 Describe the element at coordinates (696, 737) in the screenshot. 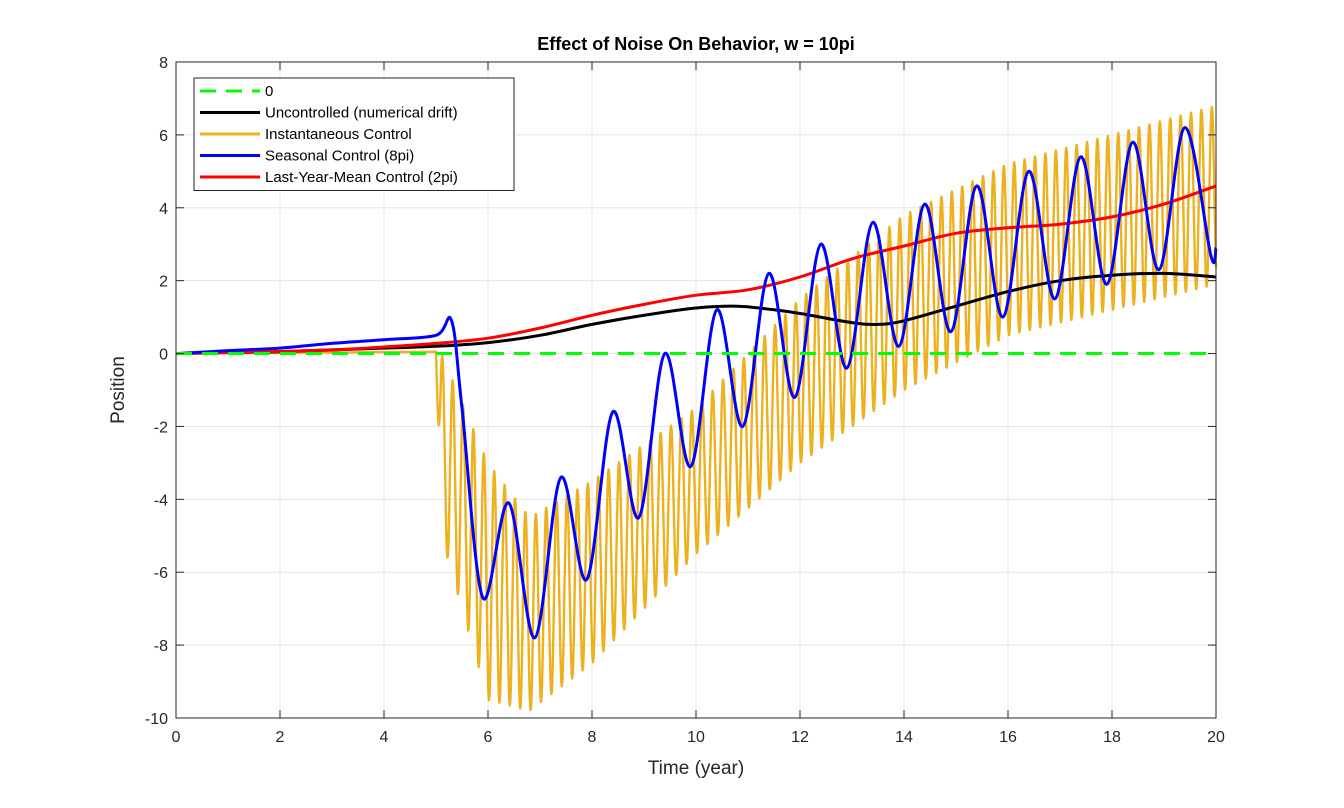

I see `x-tick-label: 10` at that location.